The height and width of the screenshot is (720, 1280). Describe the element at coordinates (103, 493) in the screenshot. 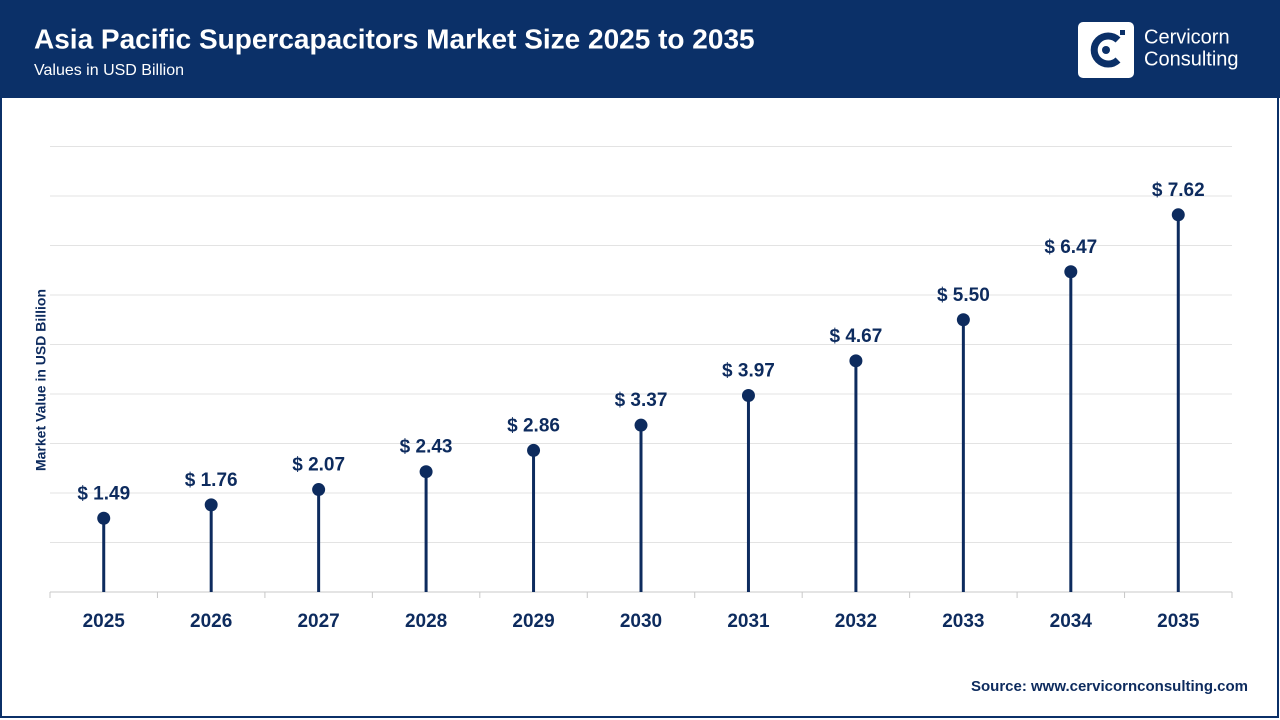

I see `value-label: $ 1.49` at that location.